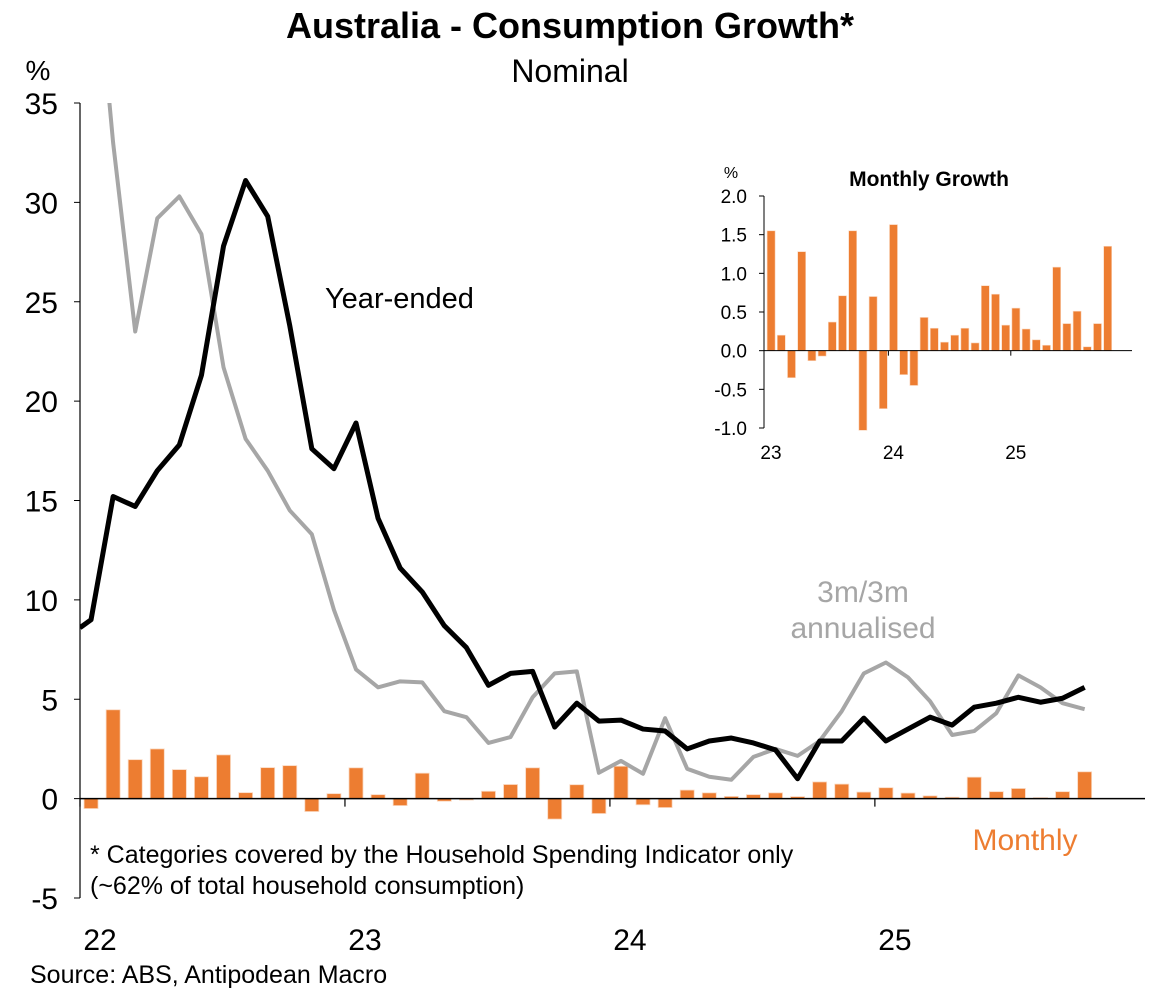  I want to click on inset-y-tick-label: 0.5, so click(734, 313).